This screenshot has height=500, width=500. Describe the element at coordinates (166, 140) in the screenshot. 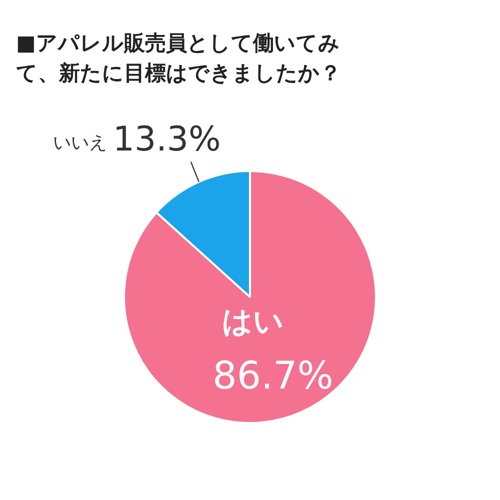

I see `data-label: 13.3%` at that location.